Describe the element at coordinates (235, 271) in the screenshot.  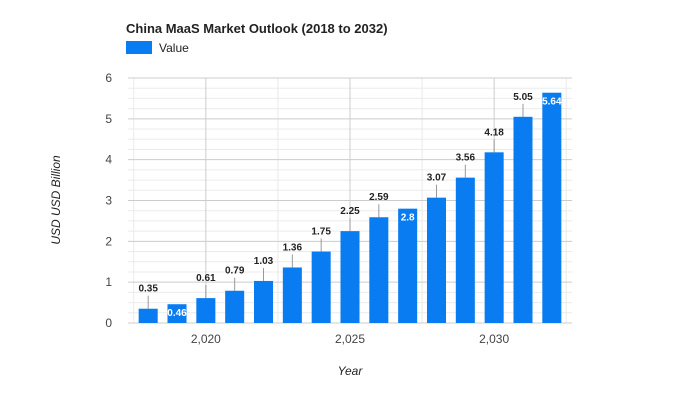
I see `data-label-2021: 0.79` at that location.